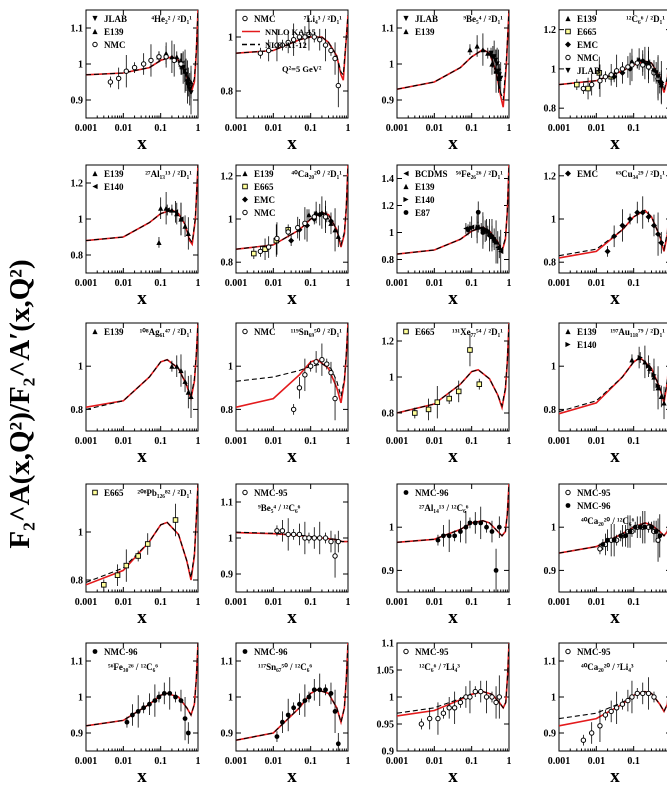 This screenshot has width=667, height=796. What do you see at coordinates (323, 19) in the screenshot?
I see `panel-title: ⁷Li₄³ / ²D₁¹` at bounding box center [323, 19].